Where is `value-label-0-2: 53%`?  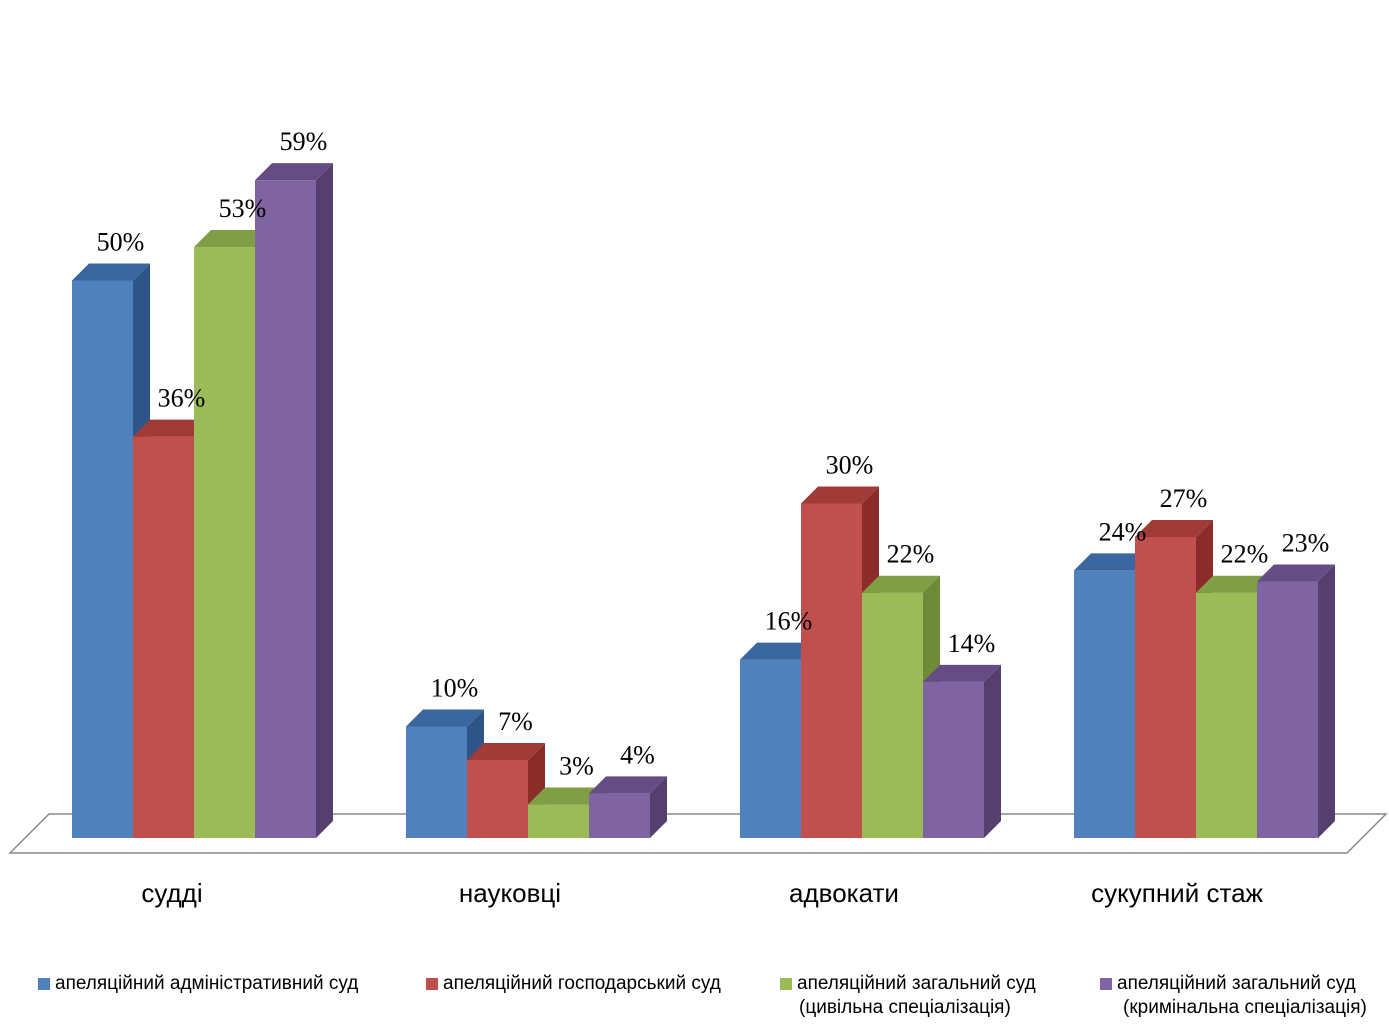
value-label-0-2: 53% is located at coordinates (243, 208).